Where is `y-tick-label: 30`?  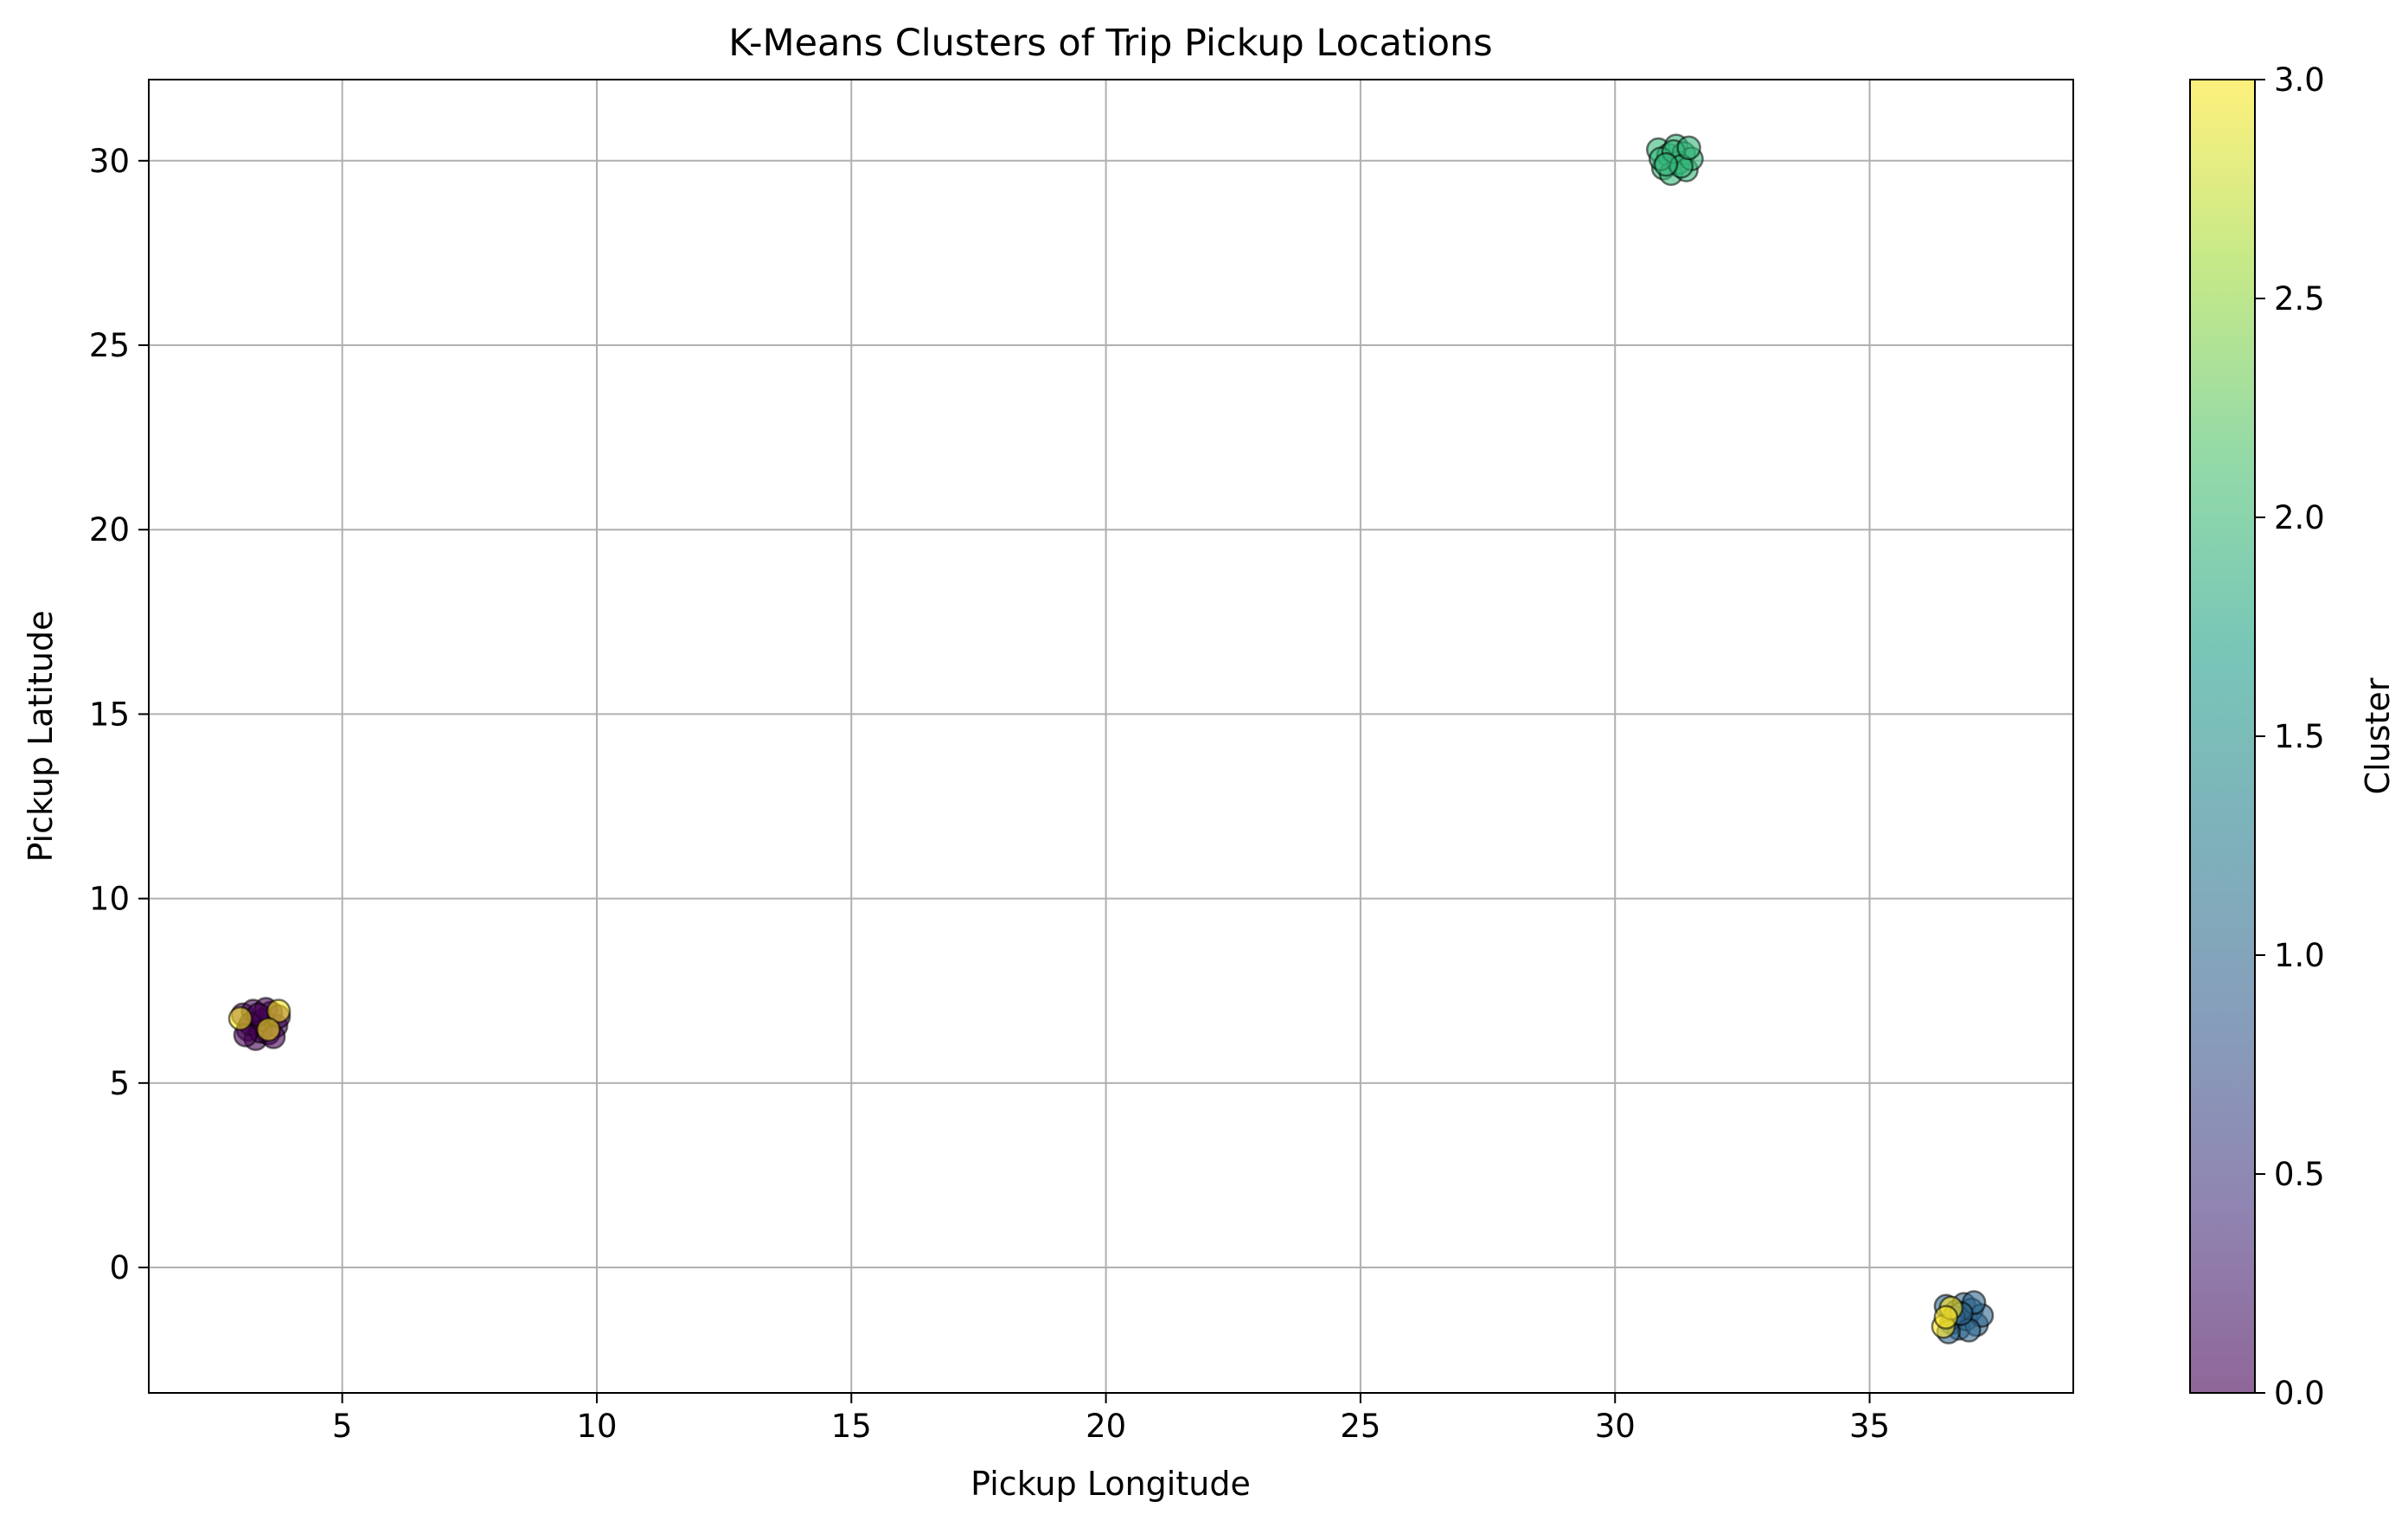
y-tick-label: 30 is located at coordinates (109, 162).